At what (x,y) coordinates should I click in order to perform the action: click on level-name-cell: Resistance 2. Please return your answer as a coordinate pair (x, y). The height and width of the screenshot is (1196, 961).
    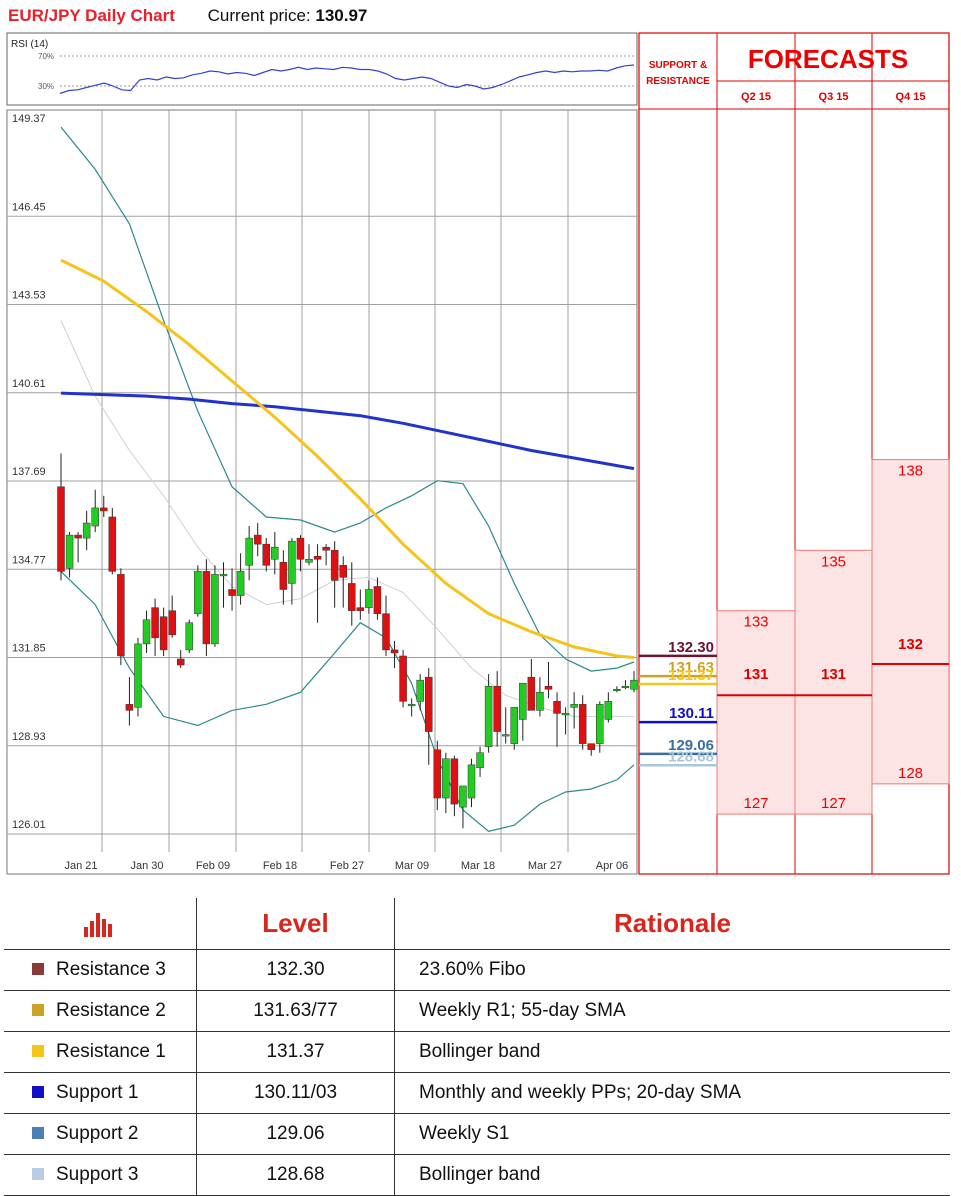
    Looking at the image, I should click on (100, 1011).